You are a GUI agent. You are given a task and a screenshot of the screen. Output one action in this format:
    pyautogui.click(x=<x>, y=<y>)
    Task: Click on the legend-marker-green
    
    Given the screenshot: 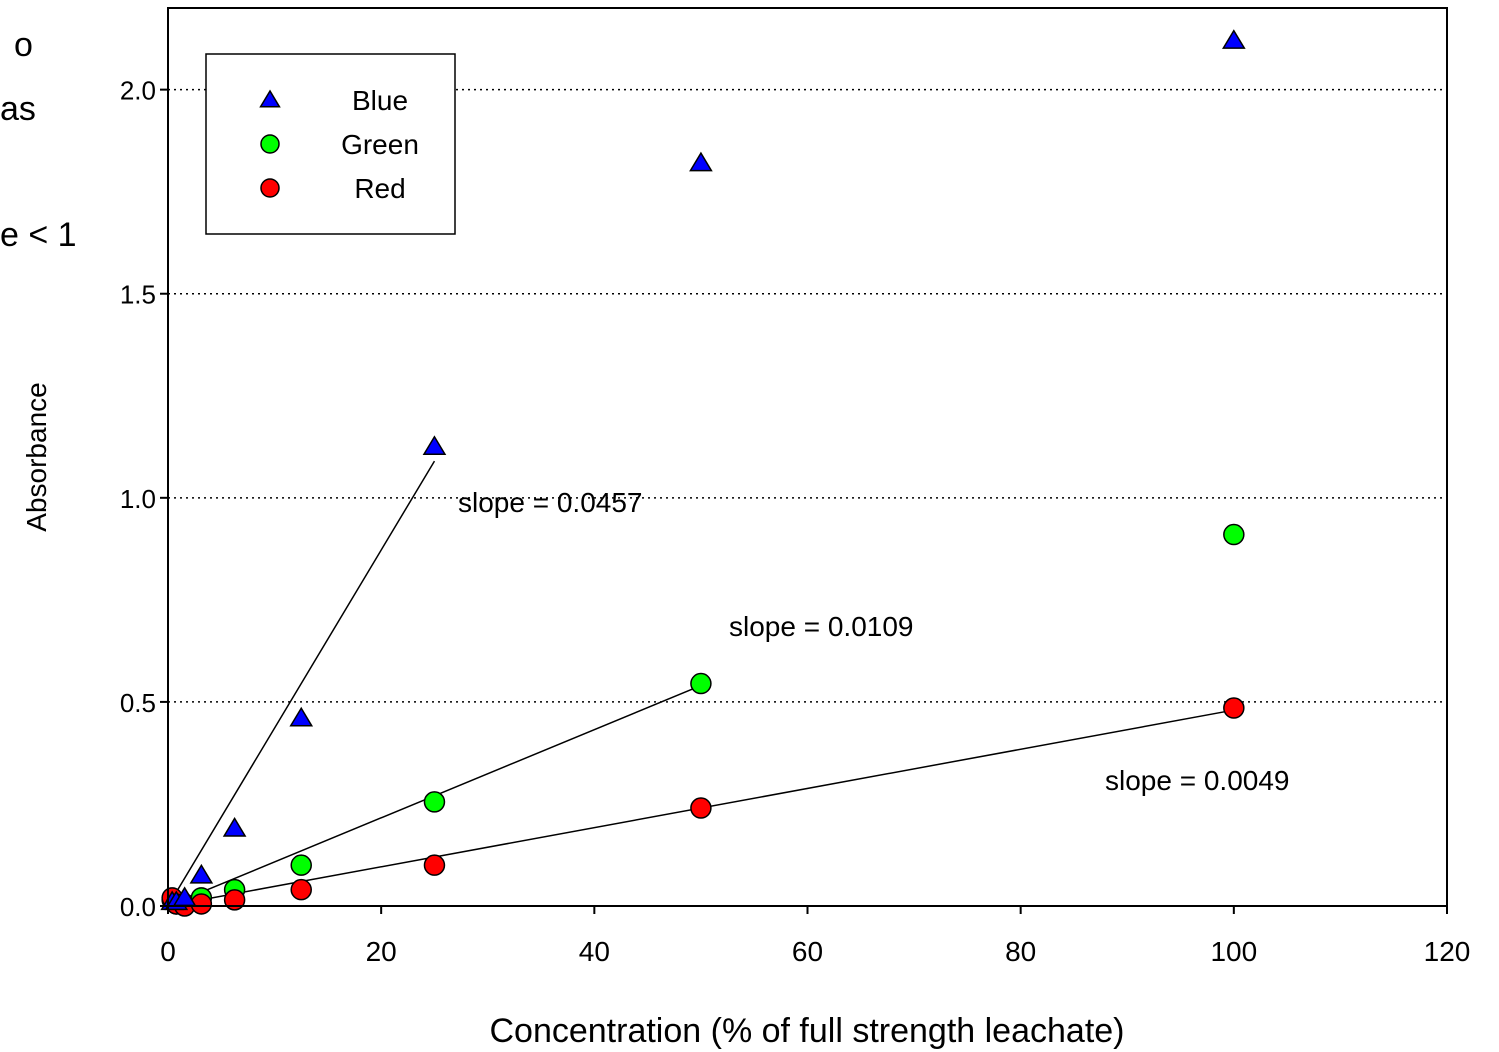 What is the action you would take?
    pyautogui.click(x=270, y=144)
    